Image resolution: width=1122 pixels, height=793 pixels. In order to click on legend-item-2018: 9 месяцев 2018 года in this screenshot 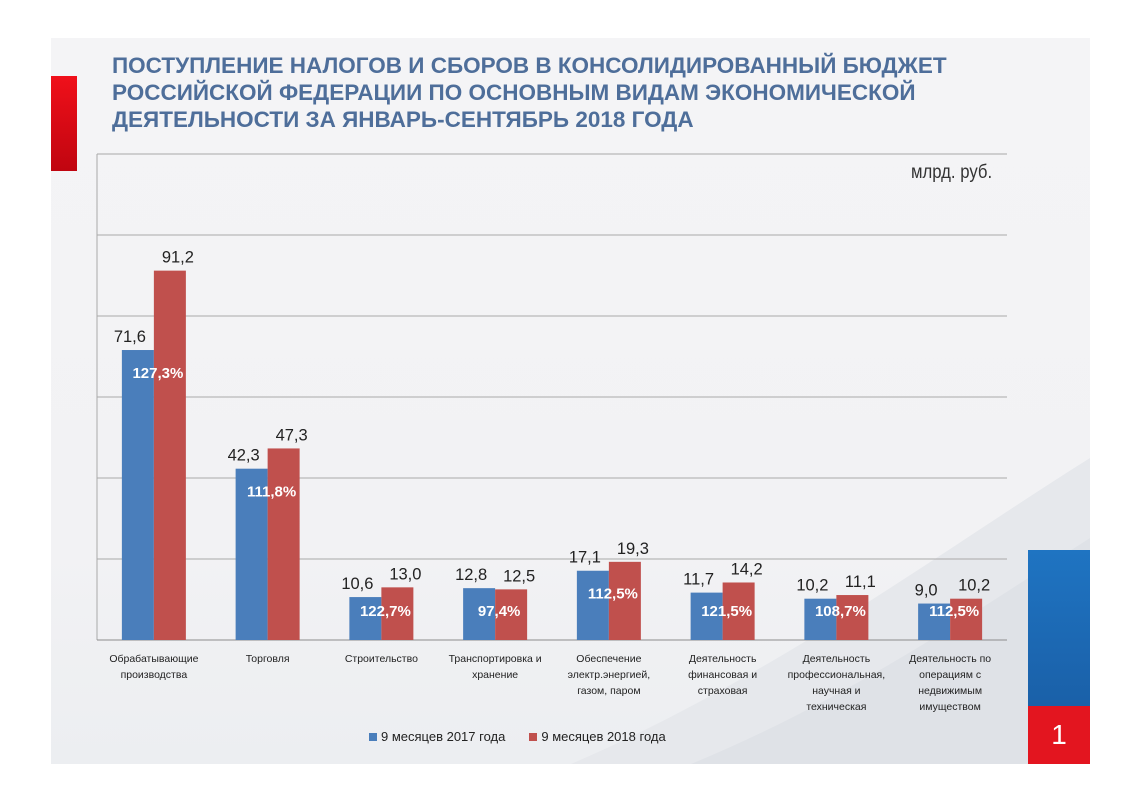, I will do `click(597, 736)`.